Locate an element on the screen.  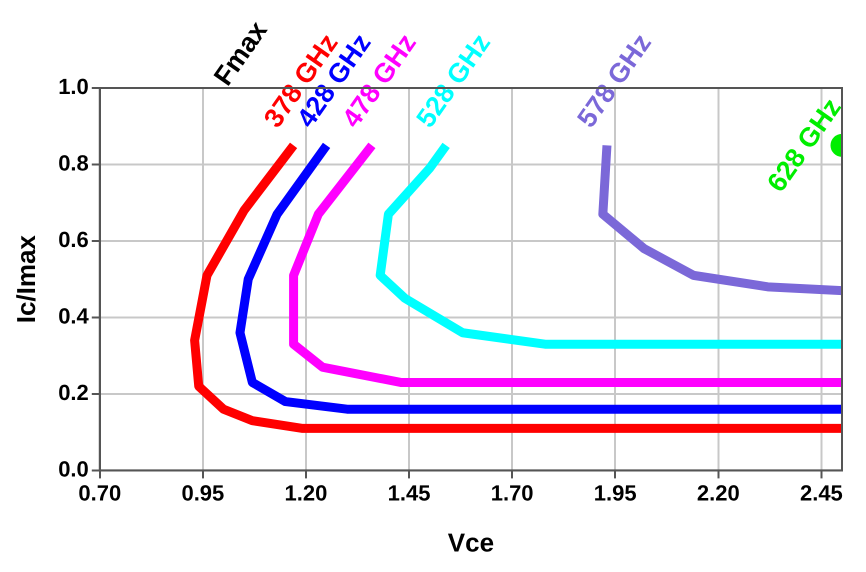
x-tick-label: 0.95 is located at coordinates (202, 493).